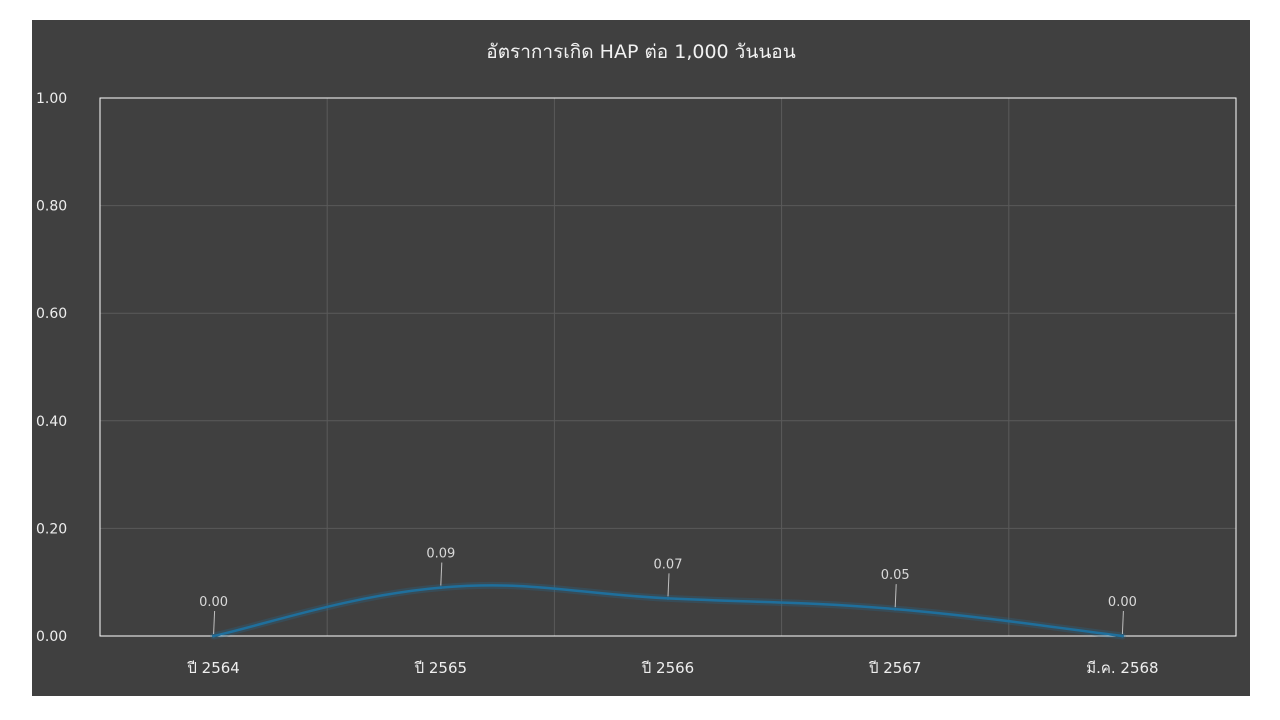 The width and height of the screenshot is (1280, 720). What do you see at coordinates (51, 99) in the screenshot?
I see `y-tick-label: 1.00` at bounding box center [51, 99].